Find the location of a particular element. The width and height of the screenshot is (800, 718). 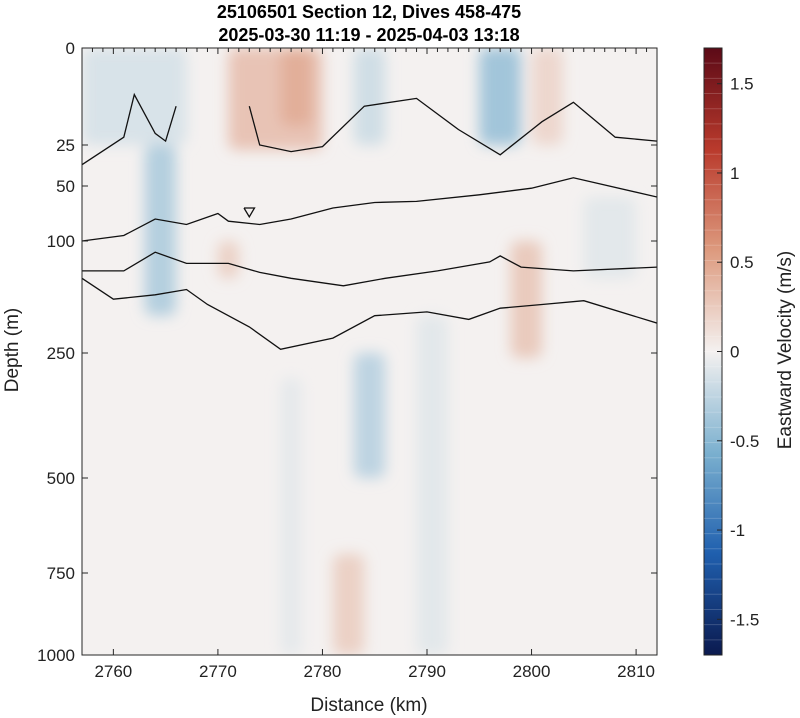

y-tick-label: 250 is located at coordinates (61, 353).